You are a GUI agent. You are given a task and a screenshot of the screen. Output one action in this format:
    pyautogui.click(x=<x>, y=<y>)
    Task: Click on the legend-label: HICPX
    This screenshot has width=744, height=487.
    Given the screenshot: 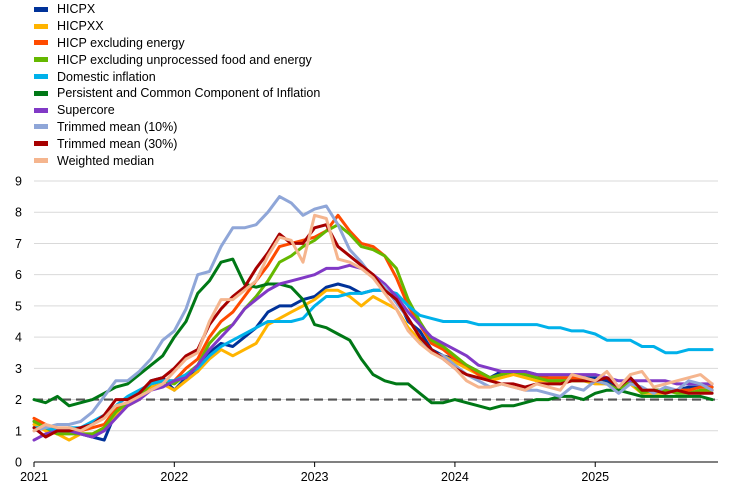 What is the action you would take?
    pyautogui.click(x=76, y=9)
    